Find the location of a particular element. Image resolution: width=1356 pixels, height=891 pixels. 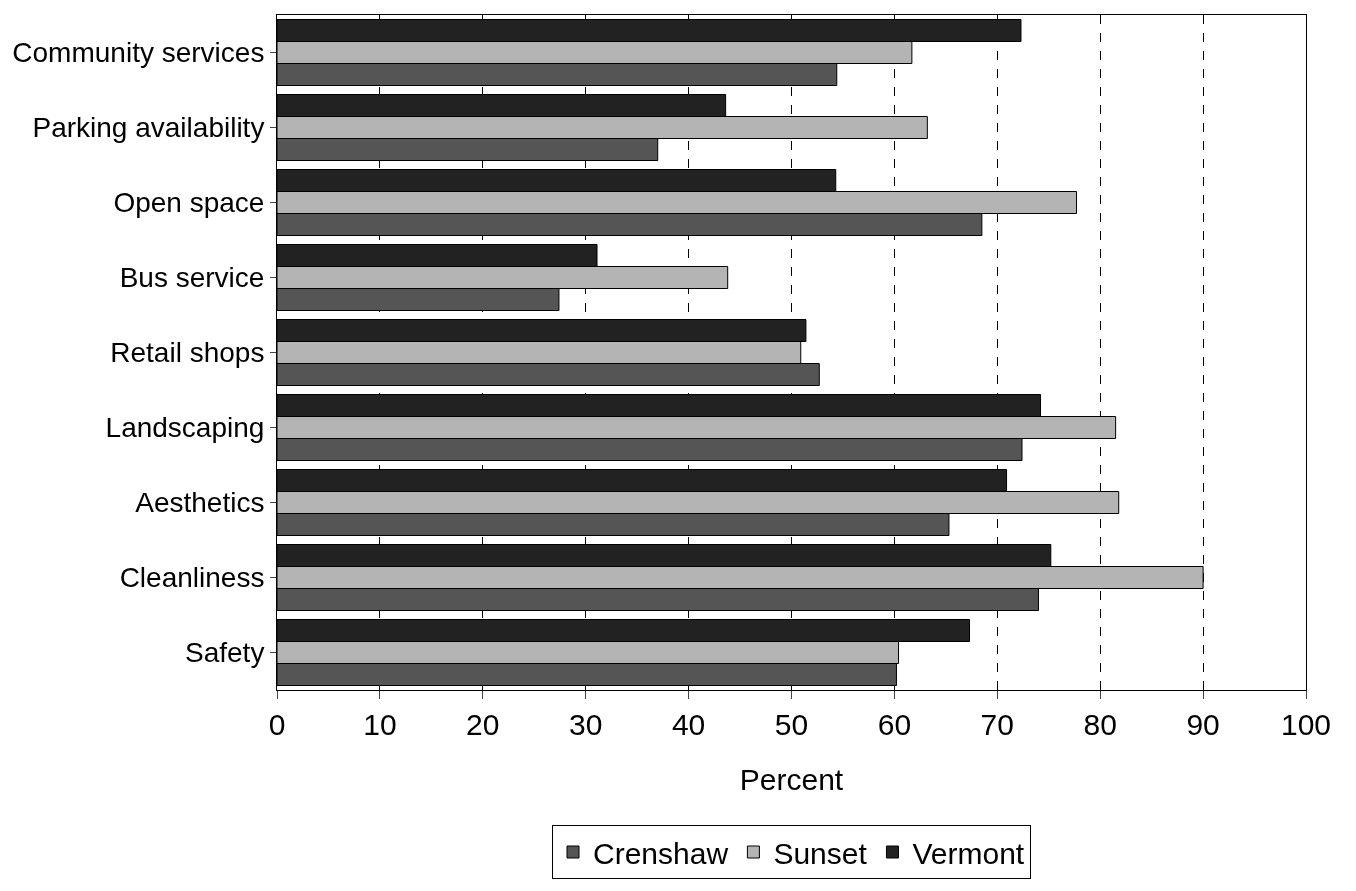

legend-label: Crenshaw is located at coordinates (661, 853).